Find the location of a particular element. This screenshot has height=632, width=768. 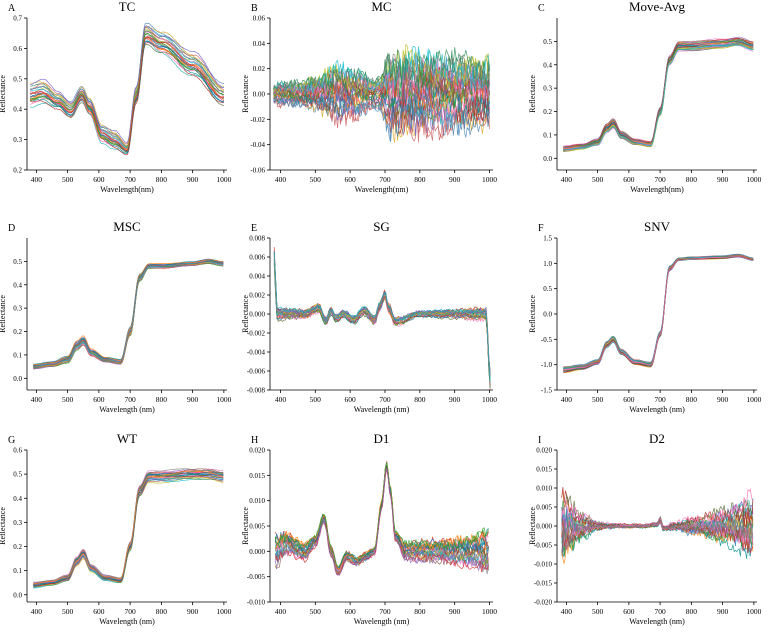

y-tick-label: 0.008 is located at coordinates (257, 239).